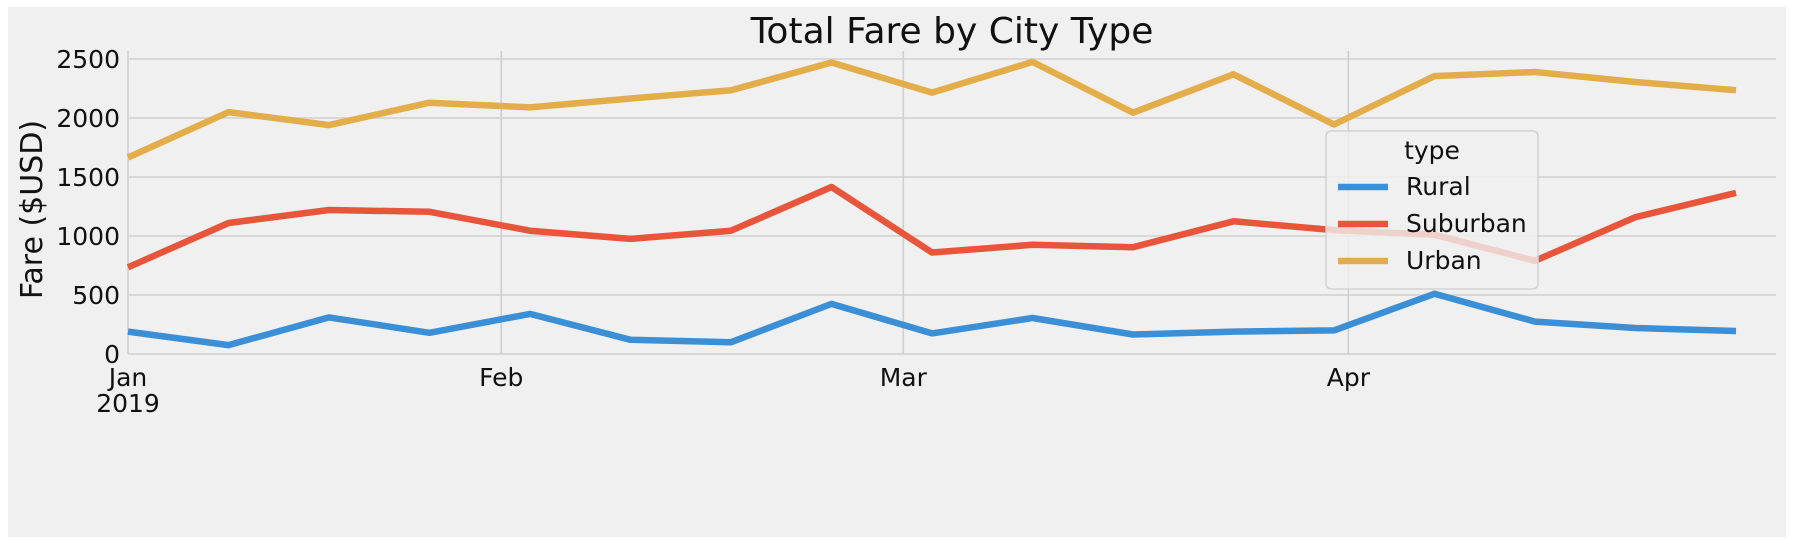 This screenshot has width=1794, height=544. What do you see at coordinates (128, 403) in the screenshot?
I see `x-tick-sublabel: 2019` at bounding box center [128, 403].